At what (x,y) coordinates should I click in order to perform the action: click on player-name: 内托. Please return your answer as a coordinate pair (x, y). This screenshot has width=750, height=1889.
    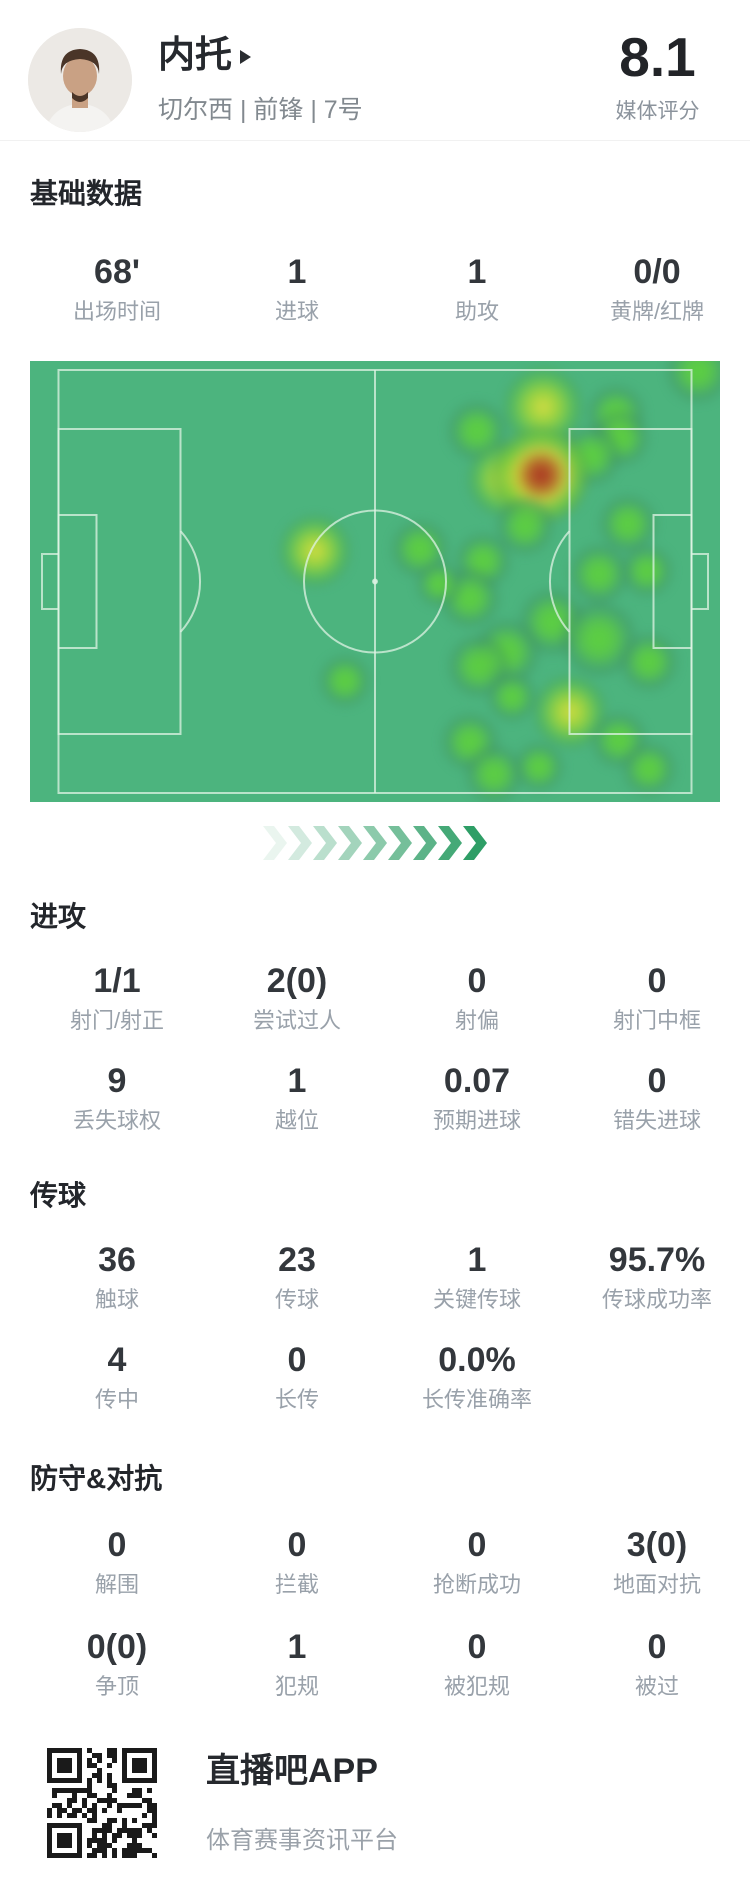
    Looking at the image, I should click on (195, 54).